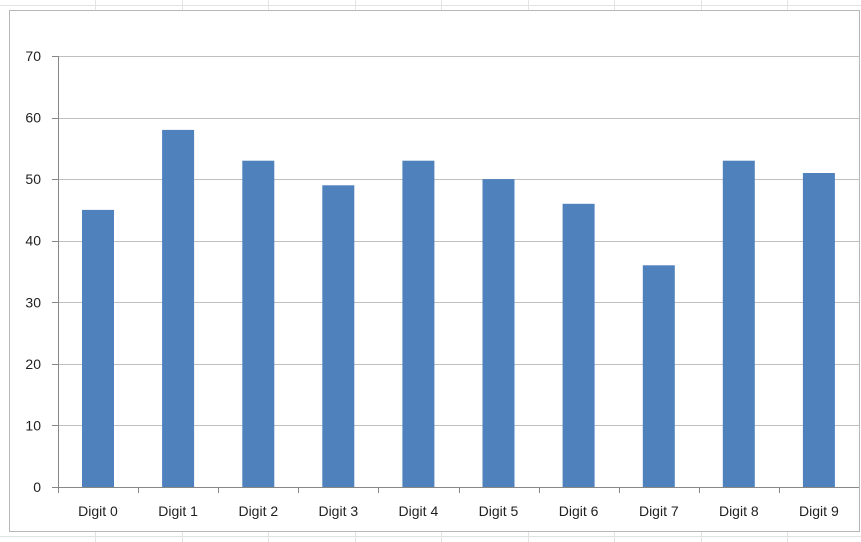  I want to click on x-tick-label-digit-7: Digit 7, so click(659, 511).